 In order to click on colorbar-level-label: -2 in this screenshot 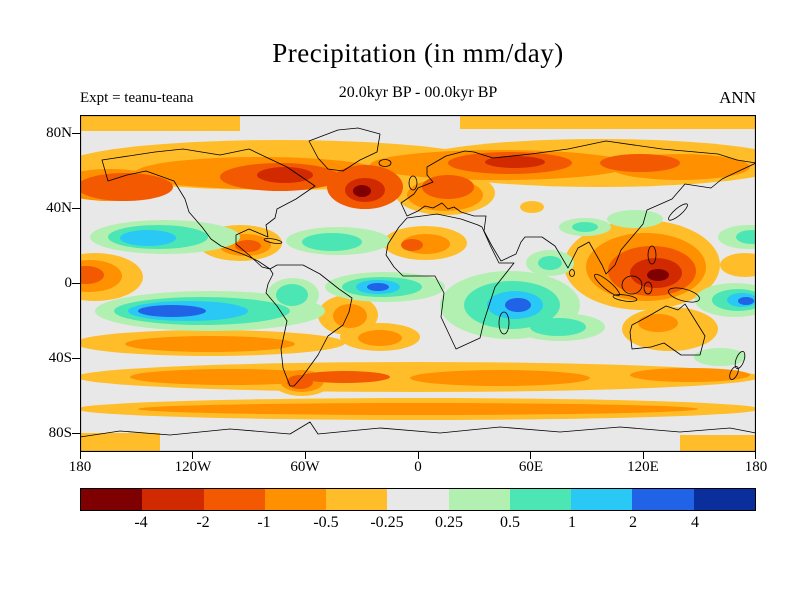, I will do `click(203, 522)`.